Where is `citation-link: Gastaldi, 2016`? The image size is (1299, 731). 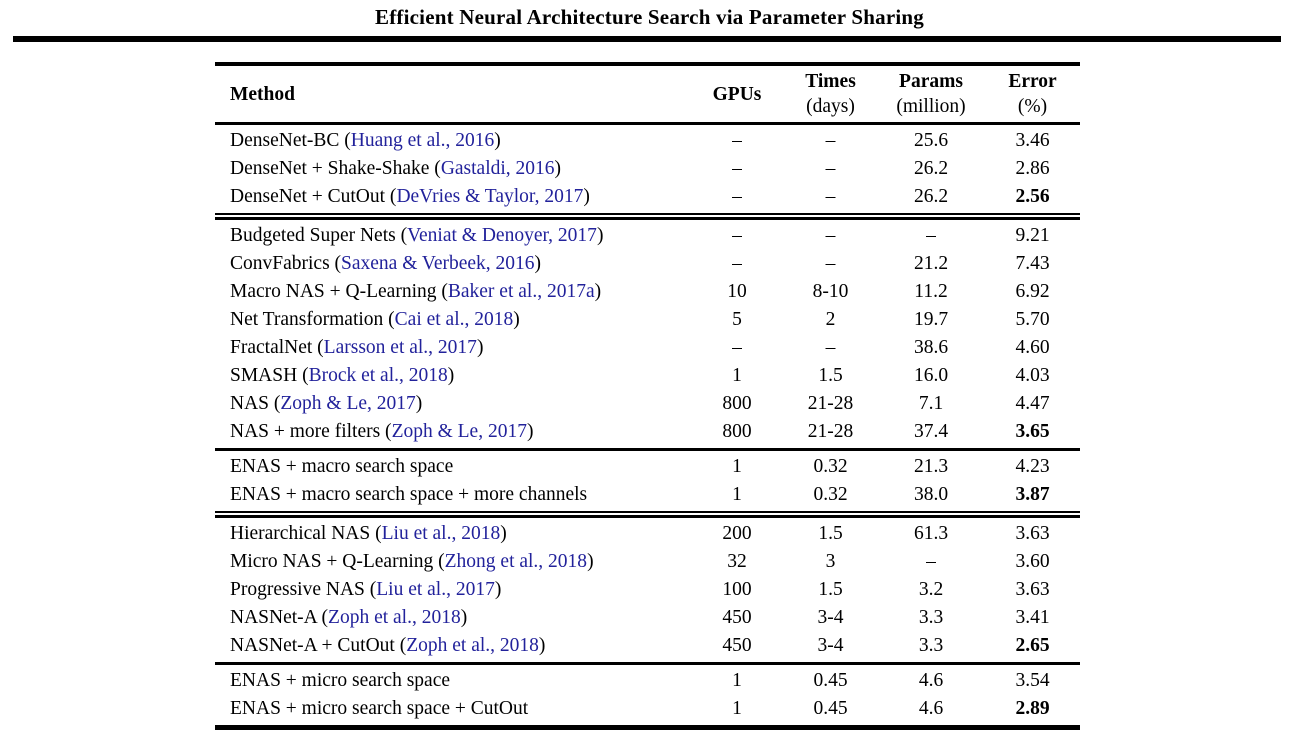
citation-link: Gastaldi, 2016 is located at coordinates (497, 168).